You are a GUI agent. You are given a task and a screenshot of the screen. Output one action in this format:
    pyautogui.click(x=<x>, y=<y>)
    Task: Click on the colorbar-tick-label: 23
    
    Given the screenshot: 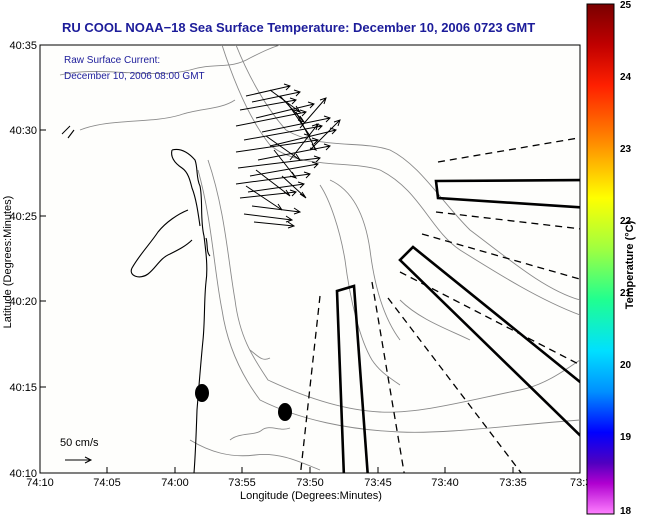 What is the action you would take?
    pyautogui.click(x=626, y=149)
    